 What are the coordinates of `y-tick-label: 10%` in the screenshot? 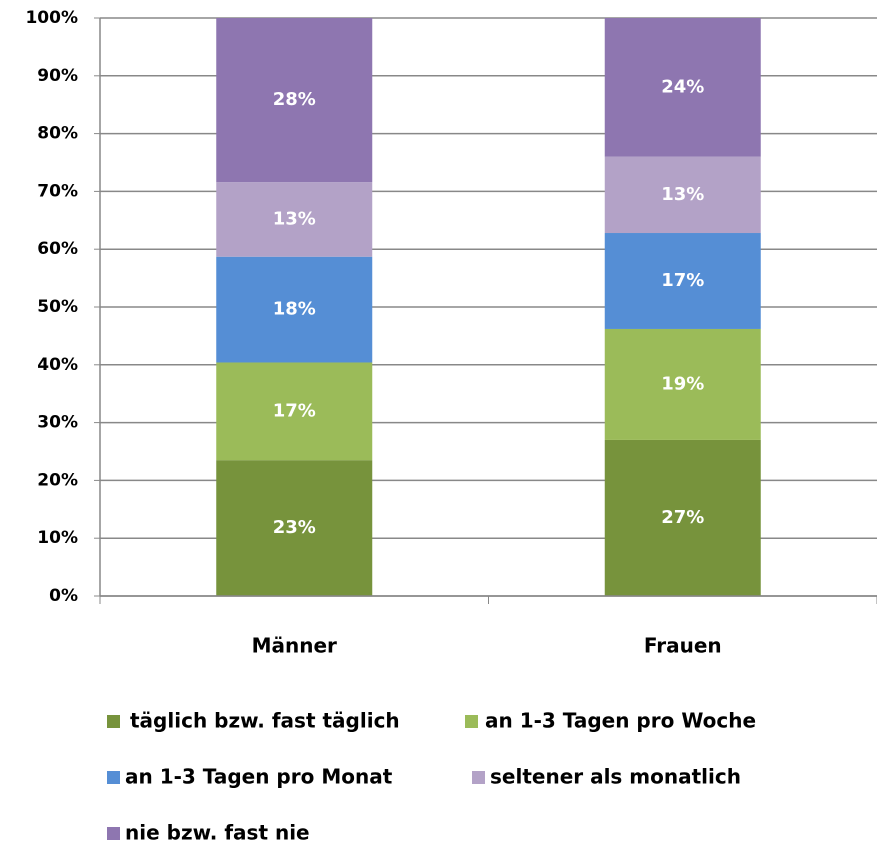 It's located at (57, 538).